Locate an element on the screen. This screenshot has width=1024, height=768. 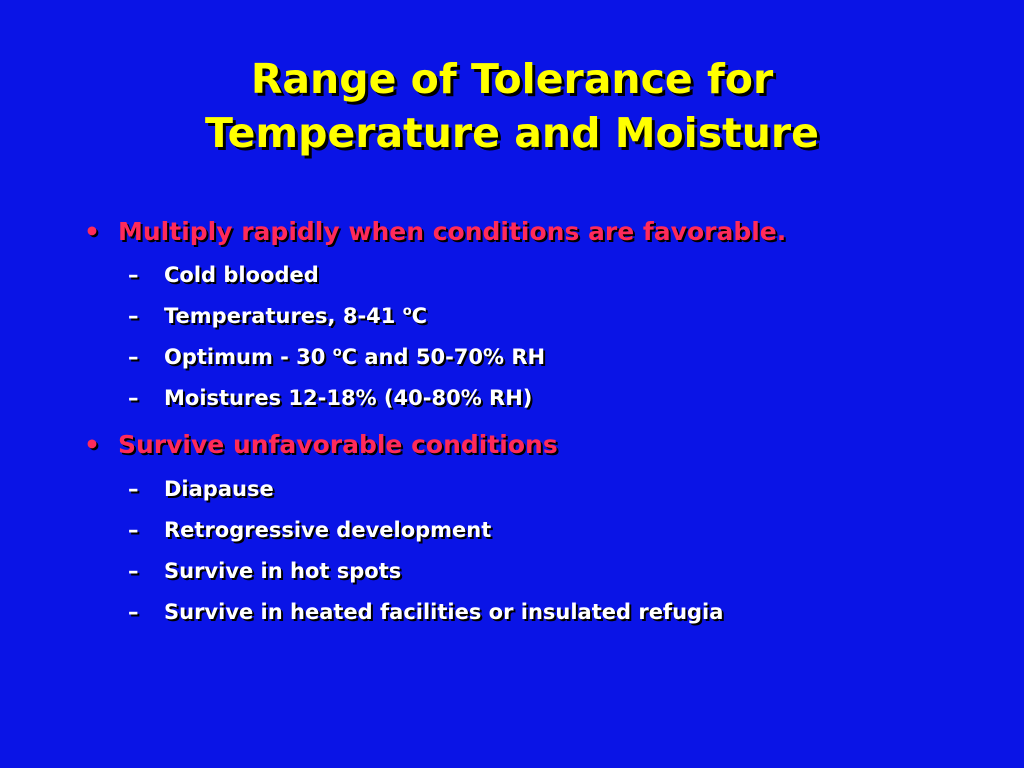
sub-bullet-hot-spots: – Survive in hot spots is located at coordinates (264, 571).